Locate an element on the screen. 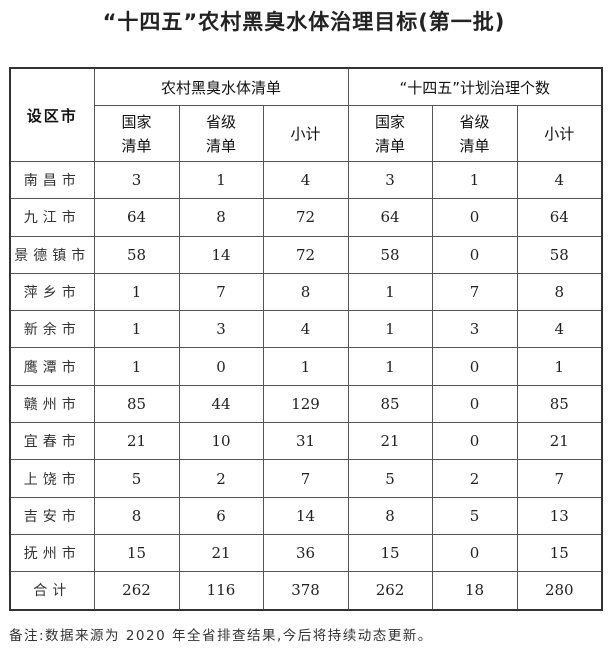  city-cell: 南昌市 is located at coordinates (52, 180).